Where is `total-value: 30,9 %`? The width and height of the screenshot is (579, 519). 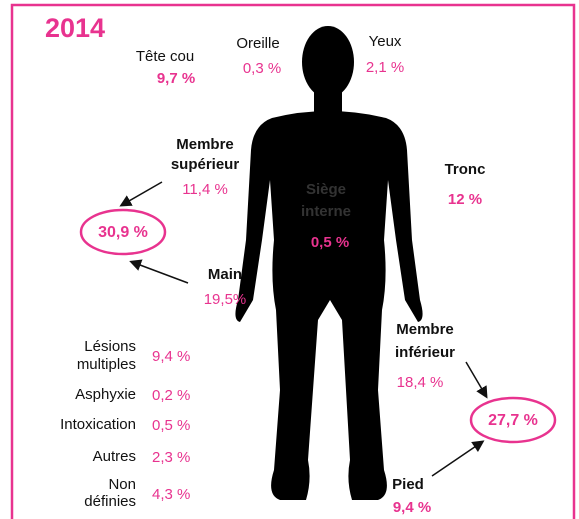 total-value: 30,9 % is located at coordinates (123, 232).